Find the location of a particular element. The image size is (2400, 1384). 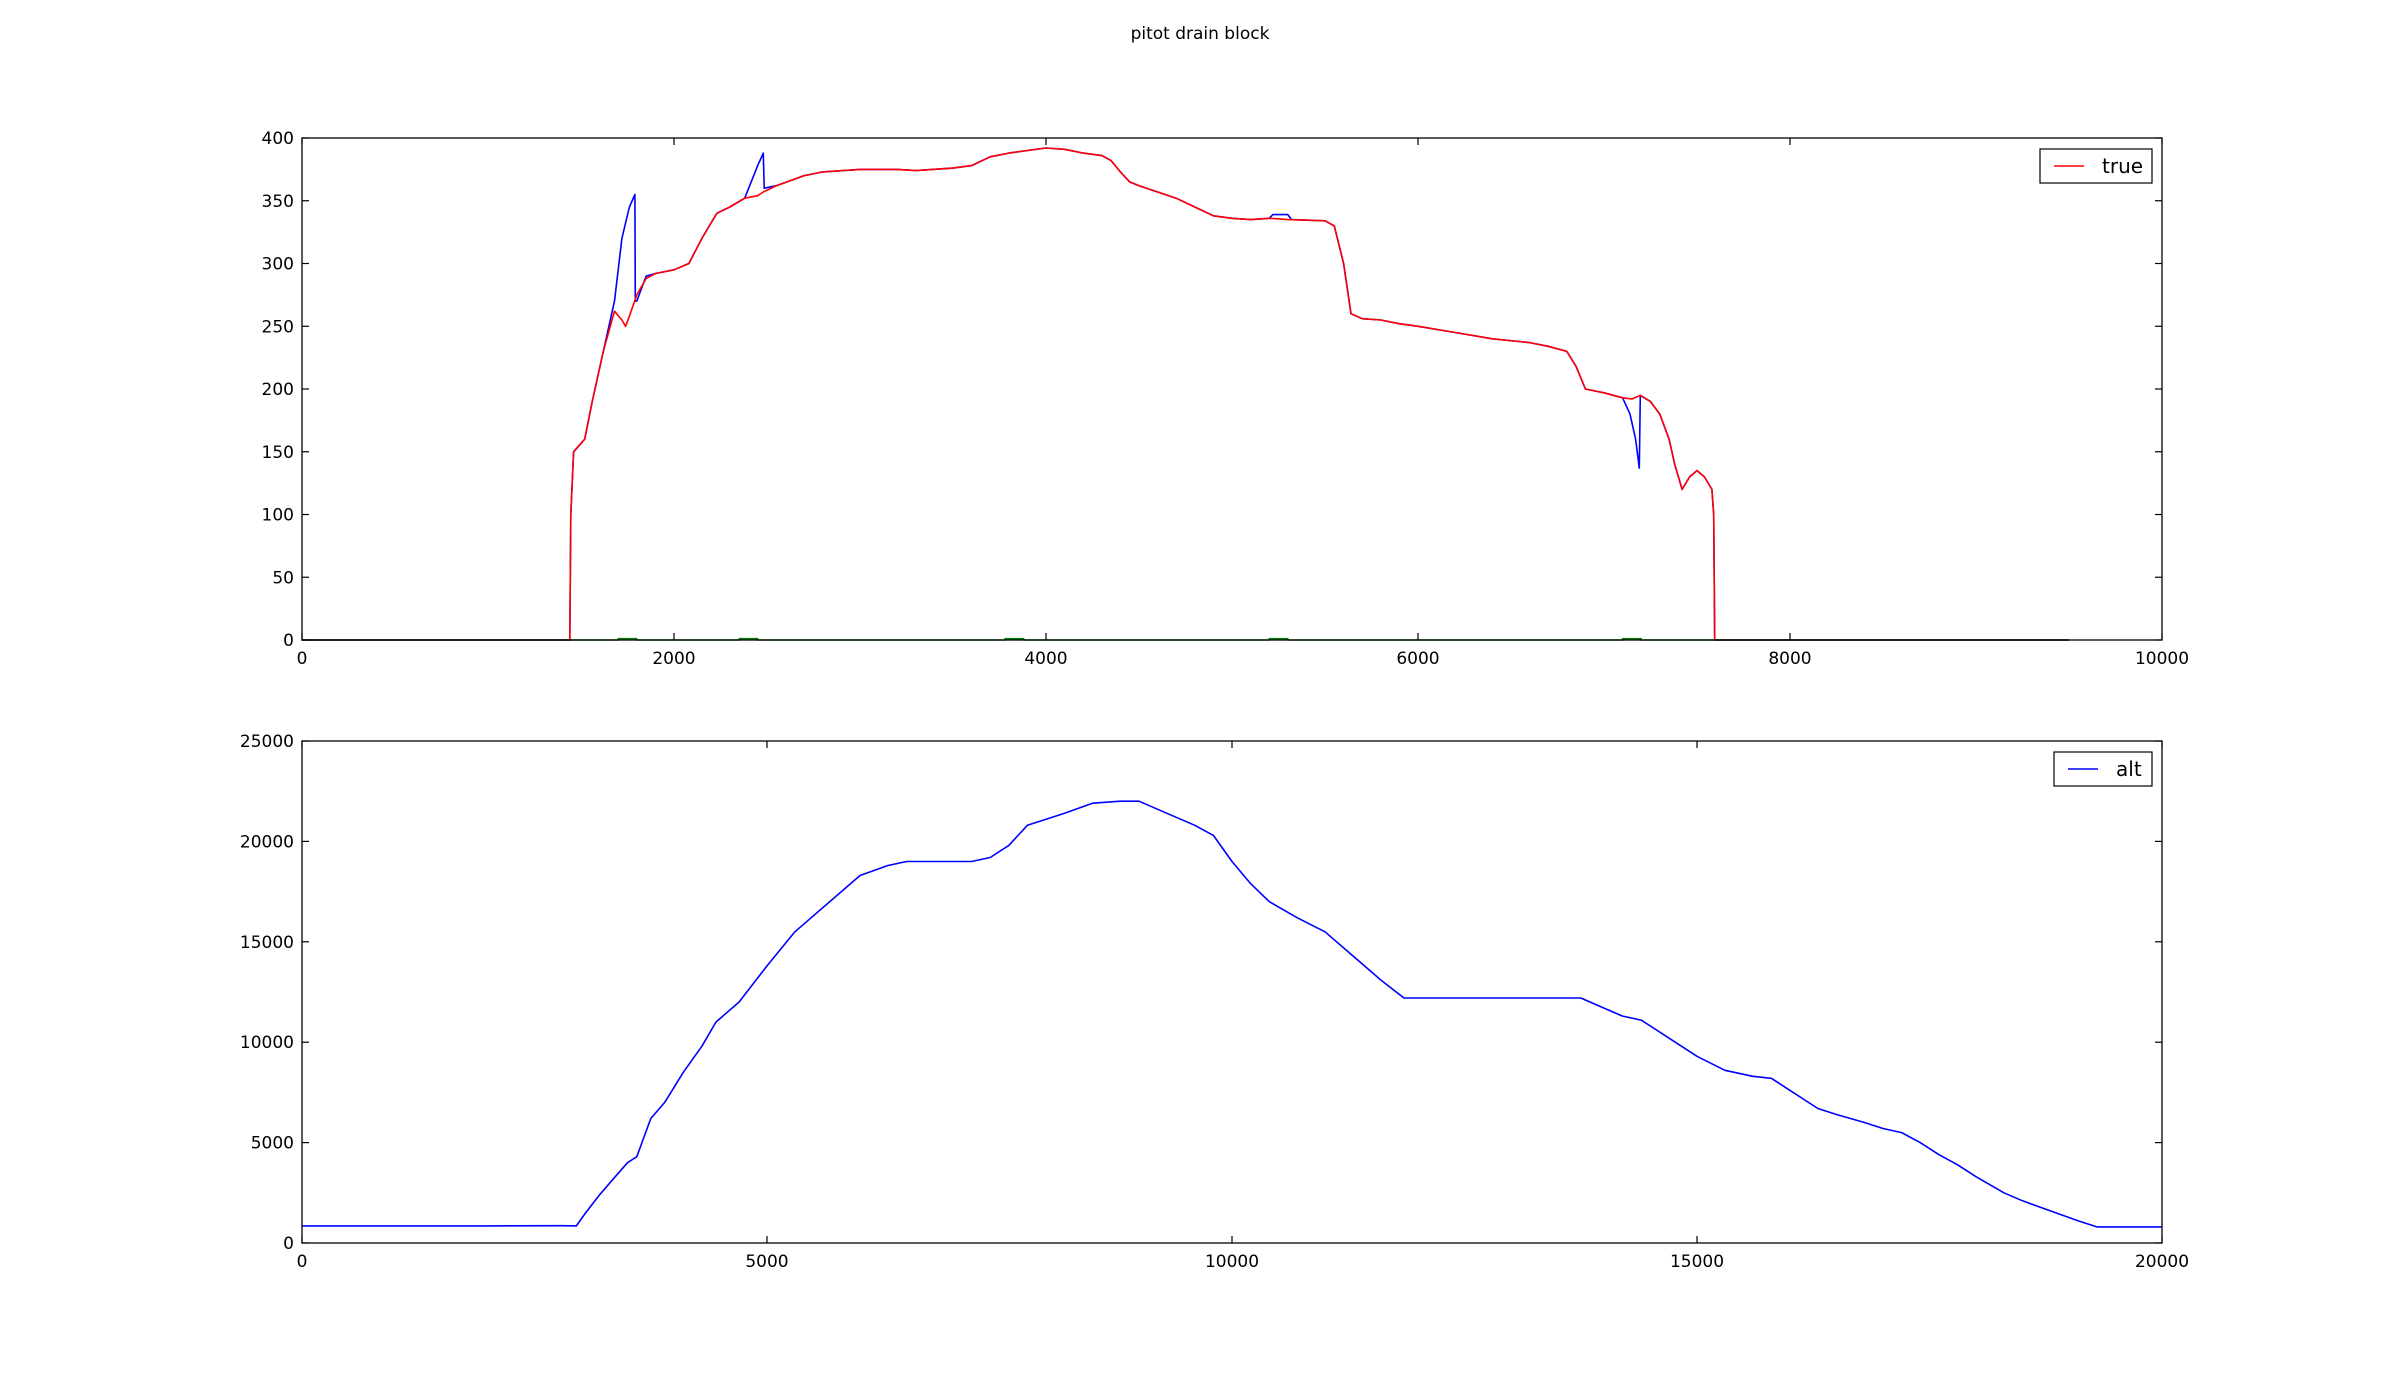

chart2-x-tick-label: 10000 is located at coordinates (1232, 1262).